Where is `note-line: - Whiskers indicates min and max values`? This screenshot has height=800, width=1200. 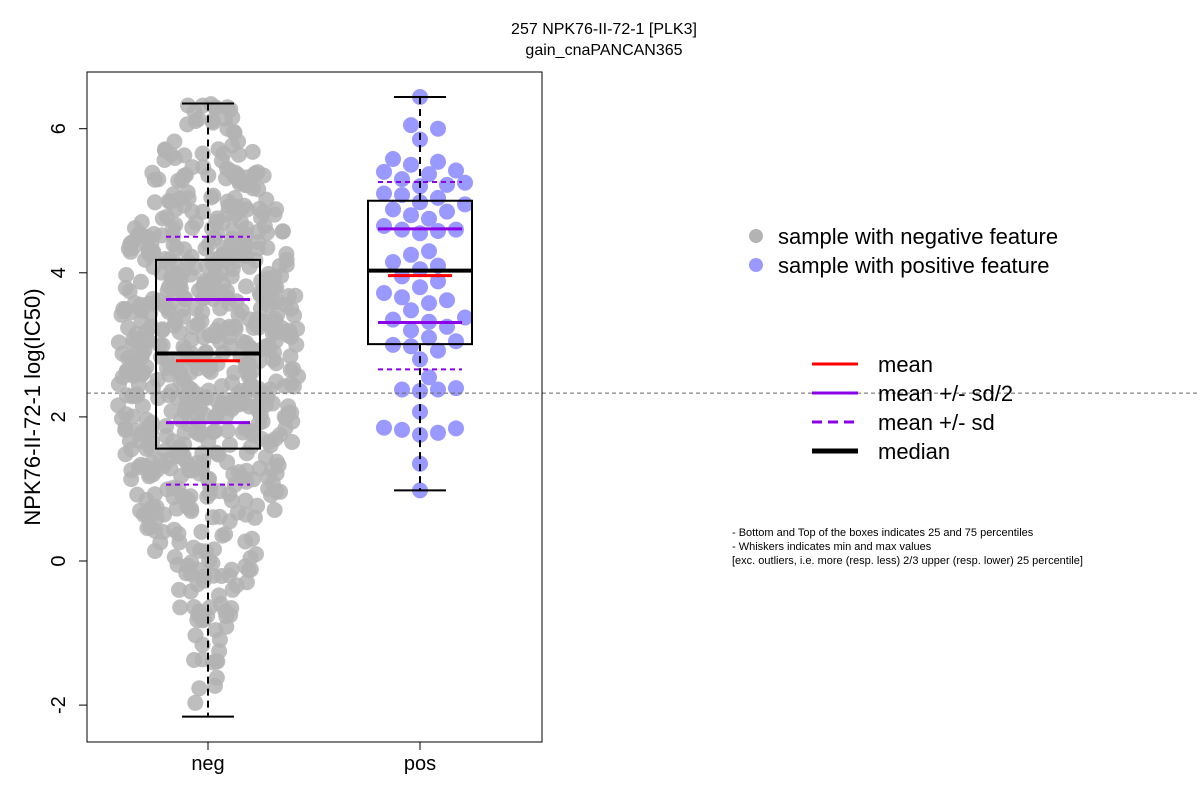
note-line: - Whiskers indicates min and max values is located at coordinates (832, 547).